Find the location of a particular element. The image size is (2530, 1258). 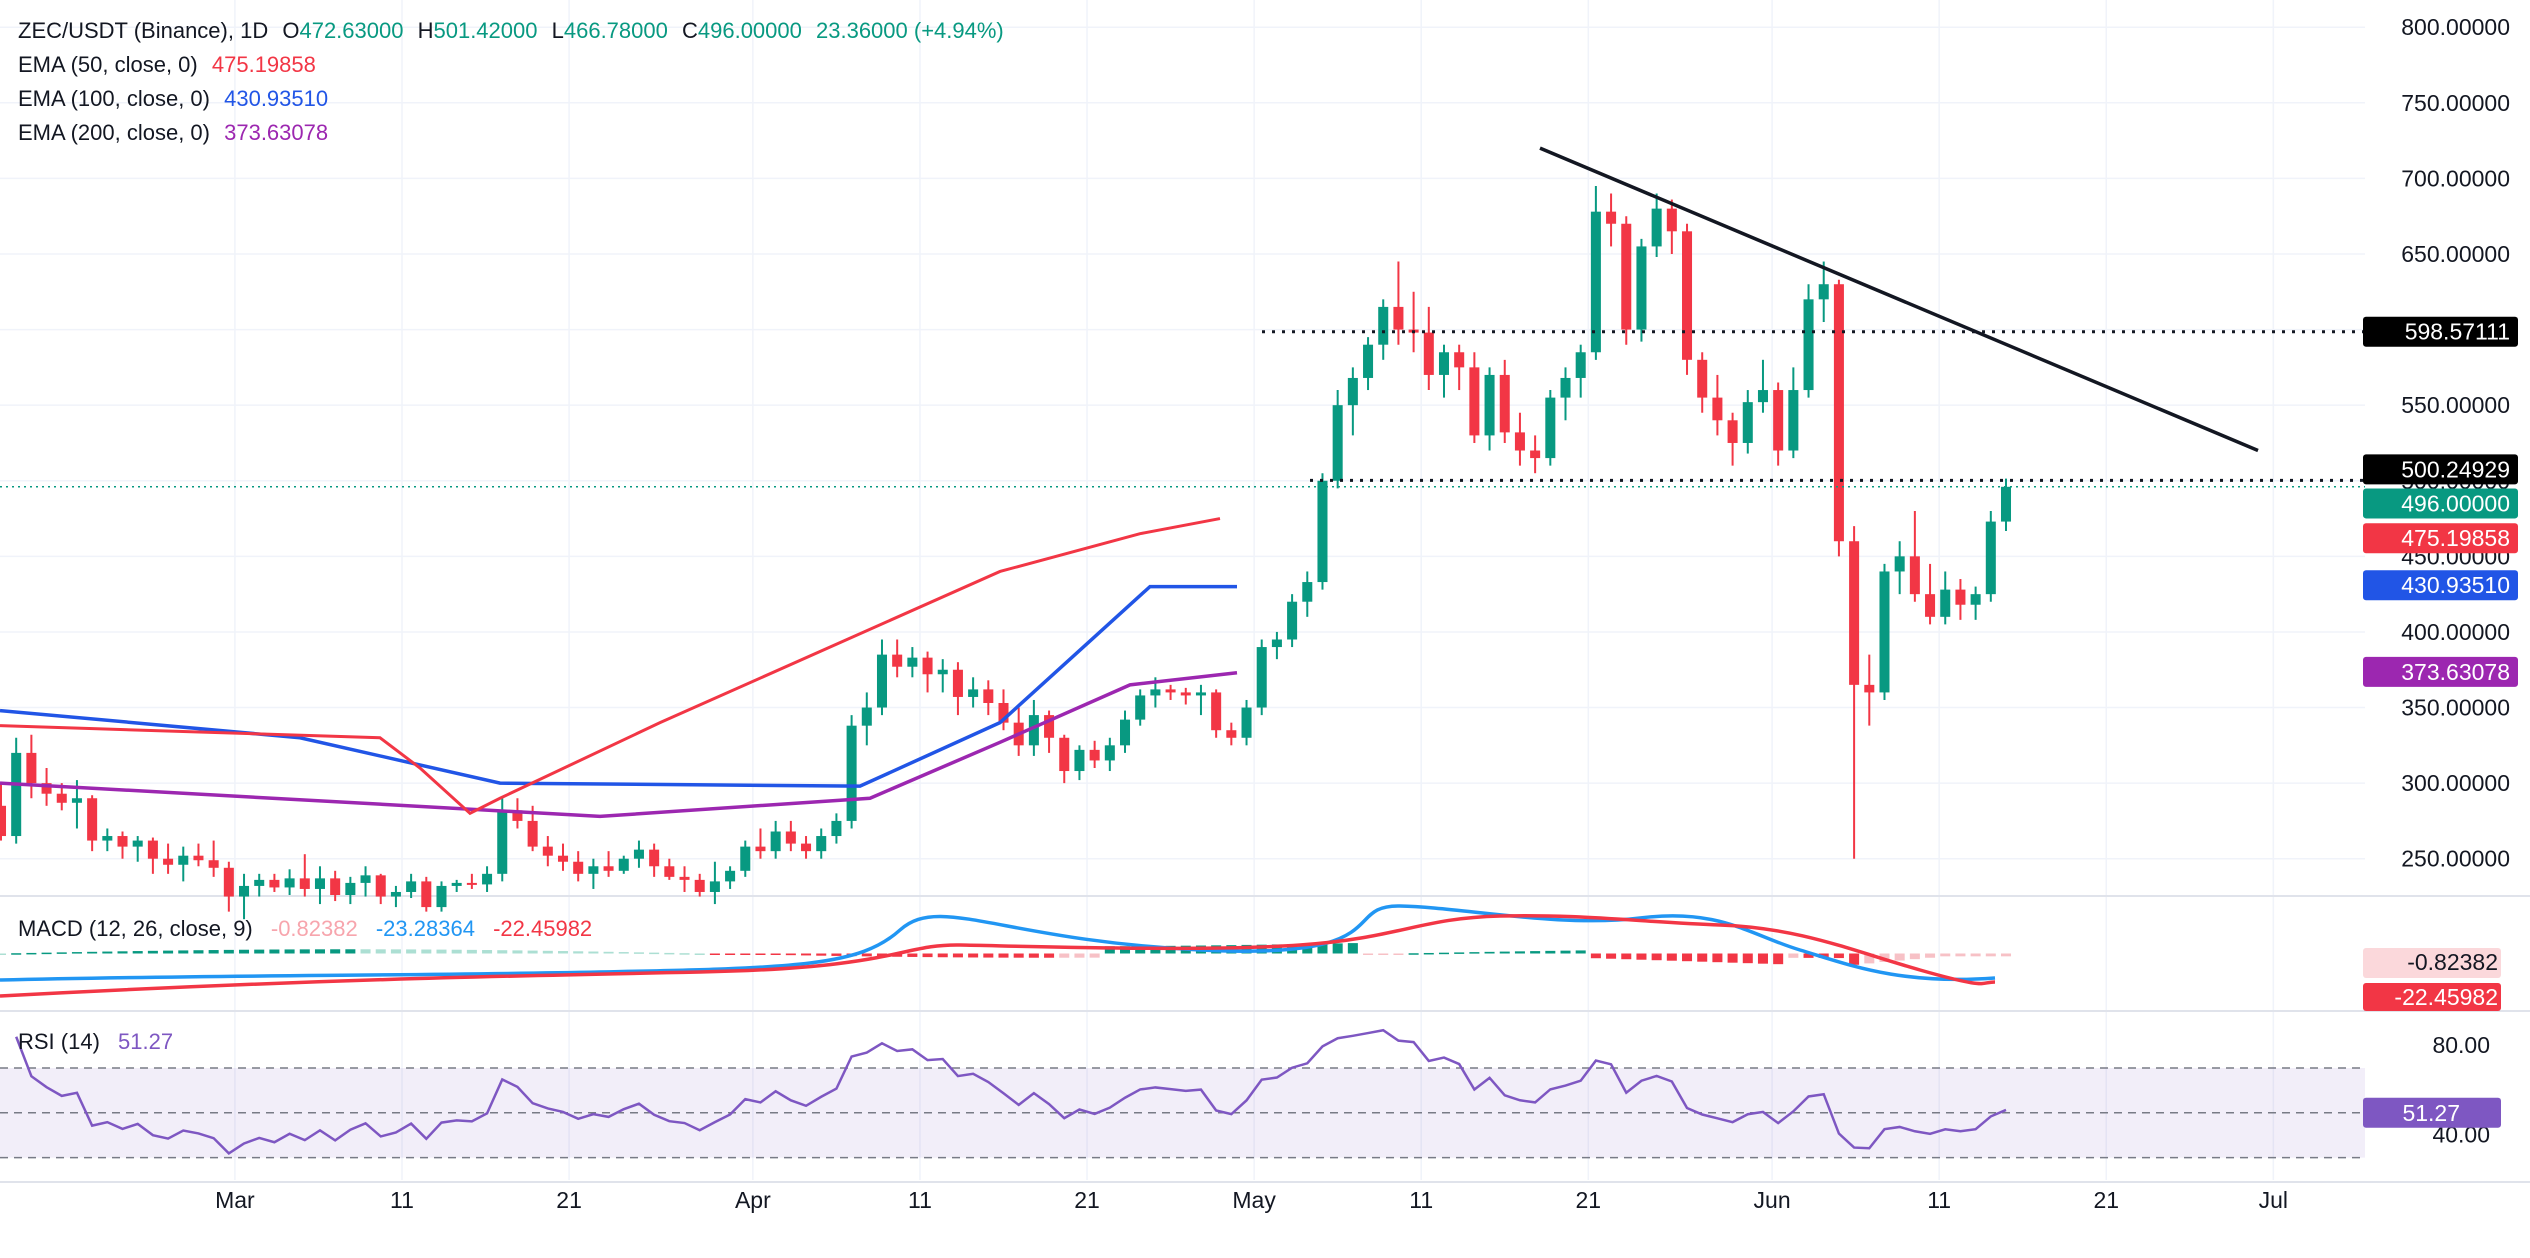

time-tick-1: 11 is located at coordinates (402, 1200).